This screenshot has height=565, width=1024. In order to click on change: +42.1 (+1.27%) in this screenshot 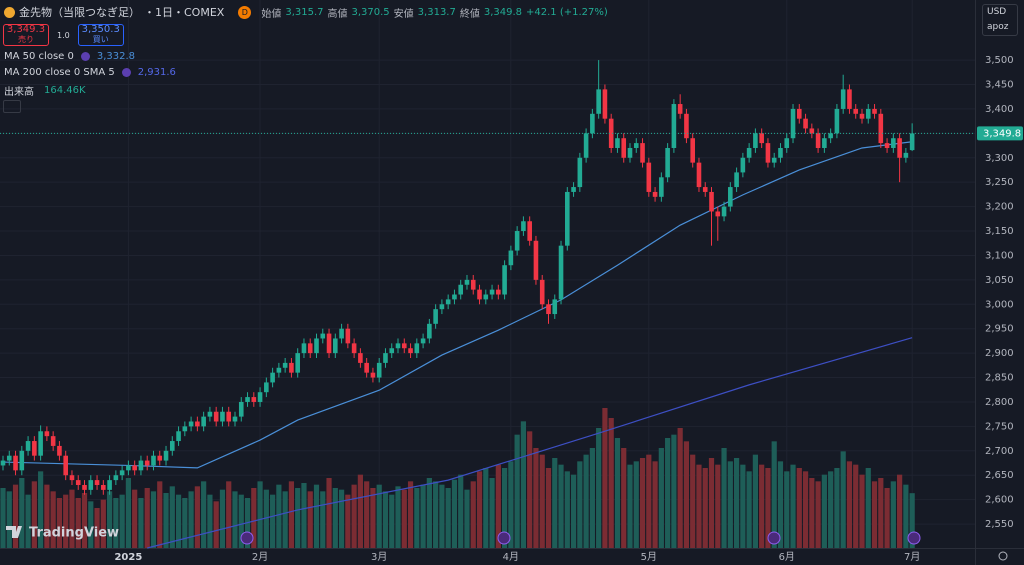, I will do `click(567, 12)`.